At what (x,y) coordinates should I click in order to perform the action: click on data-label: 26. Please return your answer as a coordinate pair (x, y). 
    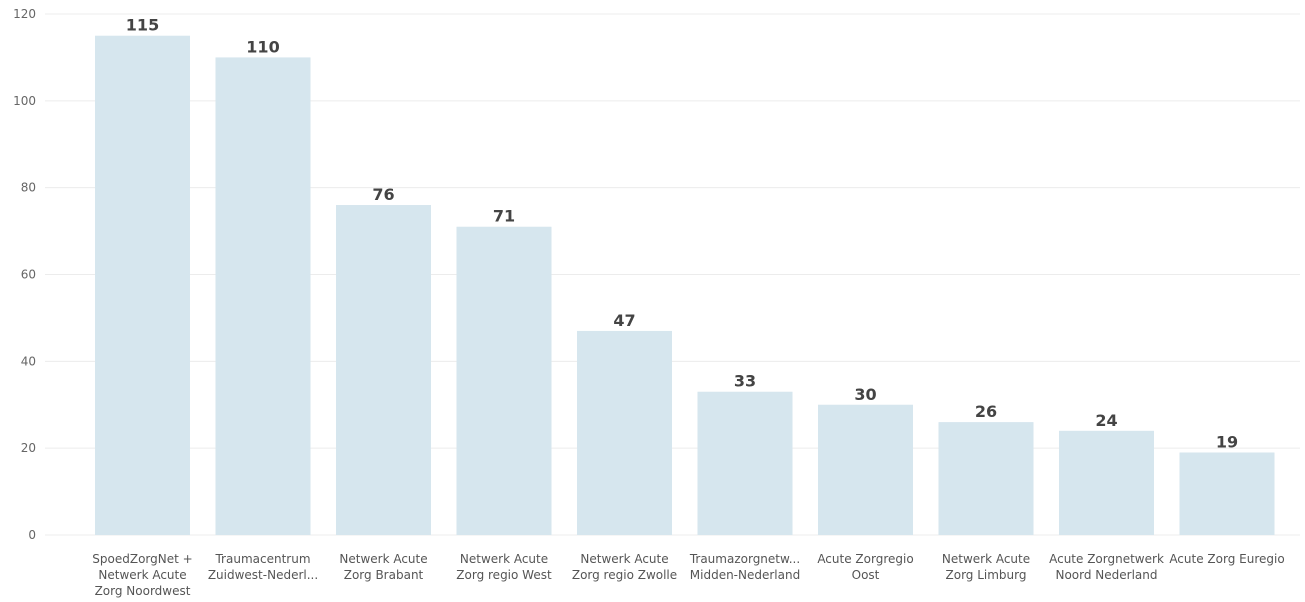
    Looking at the image, I should click on (986, 411).